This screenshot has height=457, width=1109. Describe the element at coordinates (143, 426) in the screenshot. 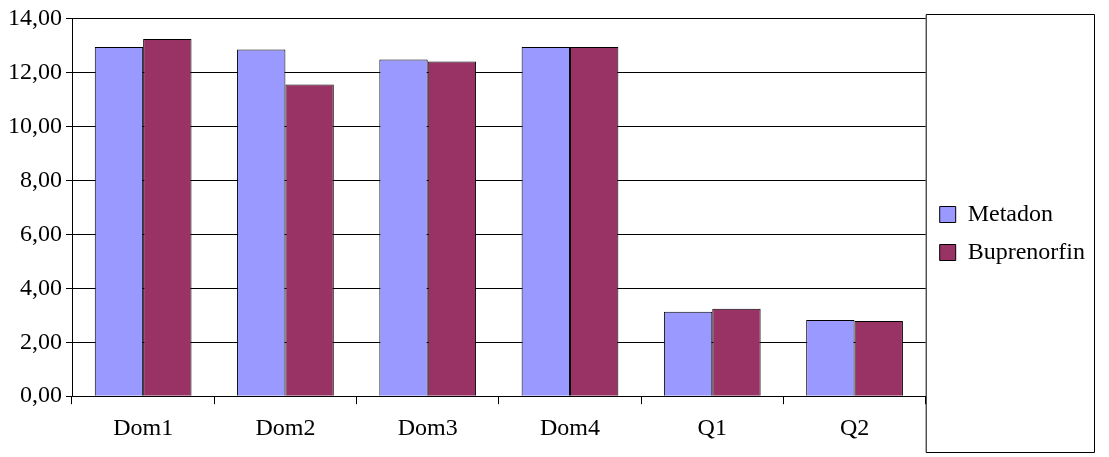

I see `x-tick-label: Dom1` at that location.